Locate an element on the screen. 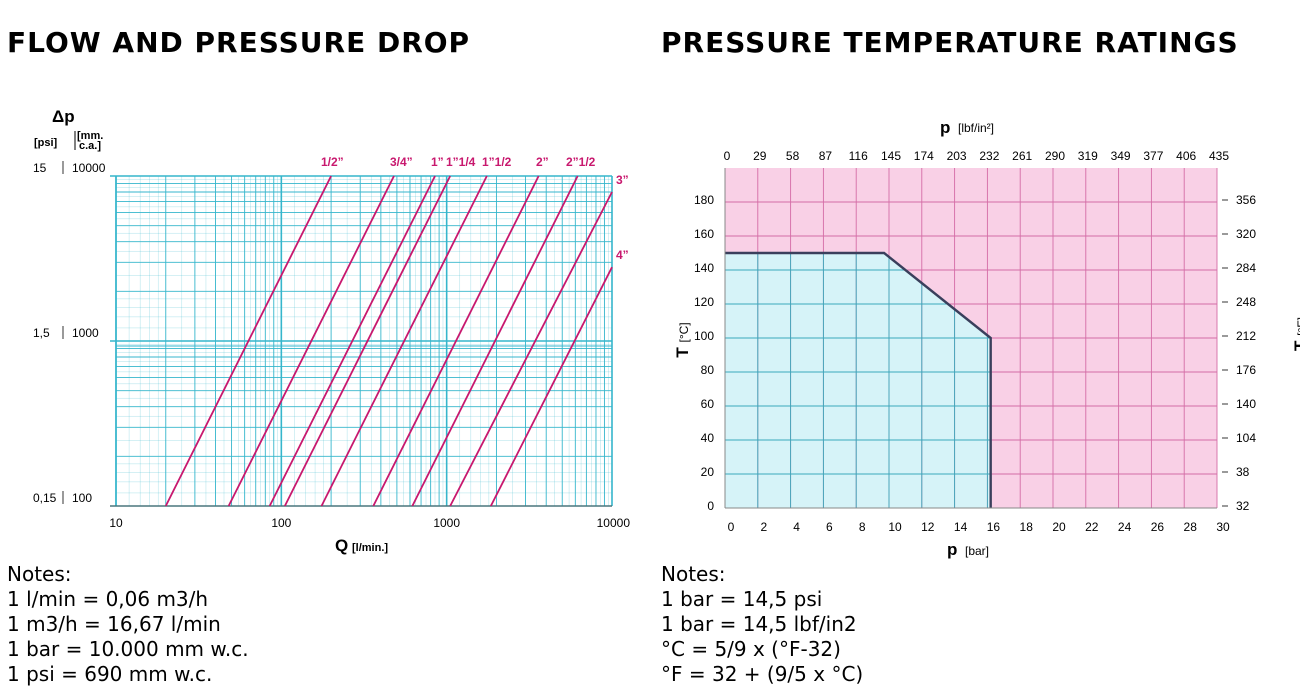 This screenshot has width=1300, height=700. y-unit-psi: [psi] is located at coordinates (46, 143).